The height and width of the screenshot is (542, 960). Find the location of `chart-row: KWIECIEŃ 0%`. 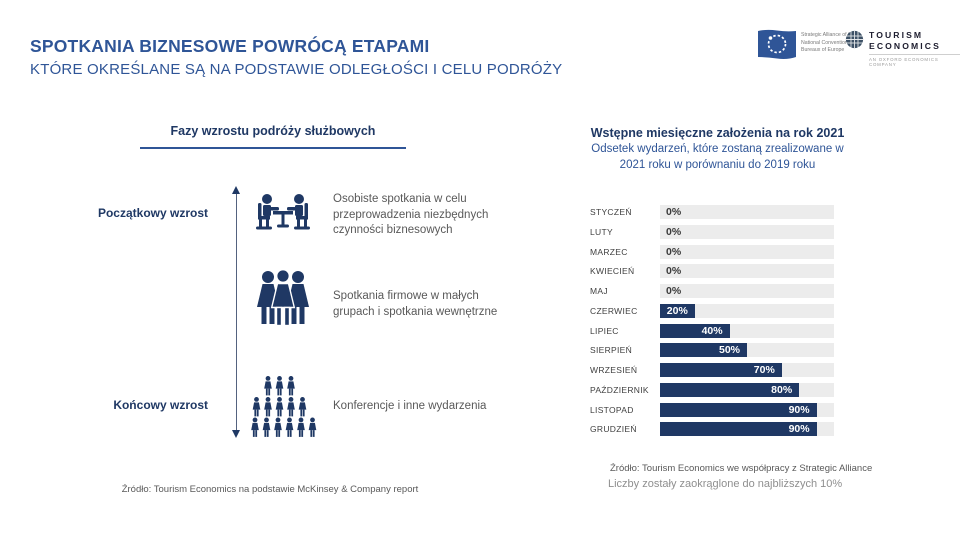

chart-row: KWIECIEŃ 0% is located at coordinates (714, 271).